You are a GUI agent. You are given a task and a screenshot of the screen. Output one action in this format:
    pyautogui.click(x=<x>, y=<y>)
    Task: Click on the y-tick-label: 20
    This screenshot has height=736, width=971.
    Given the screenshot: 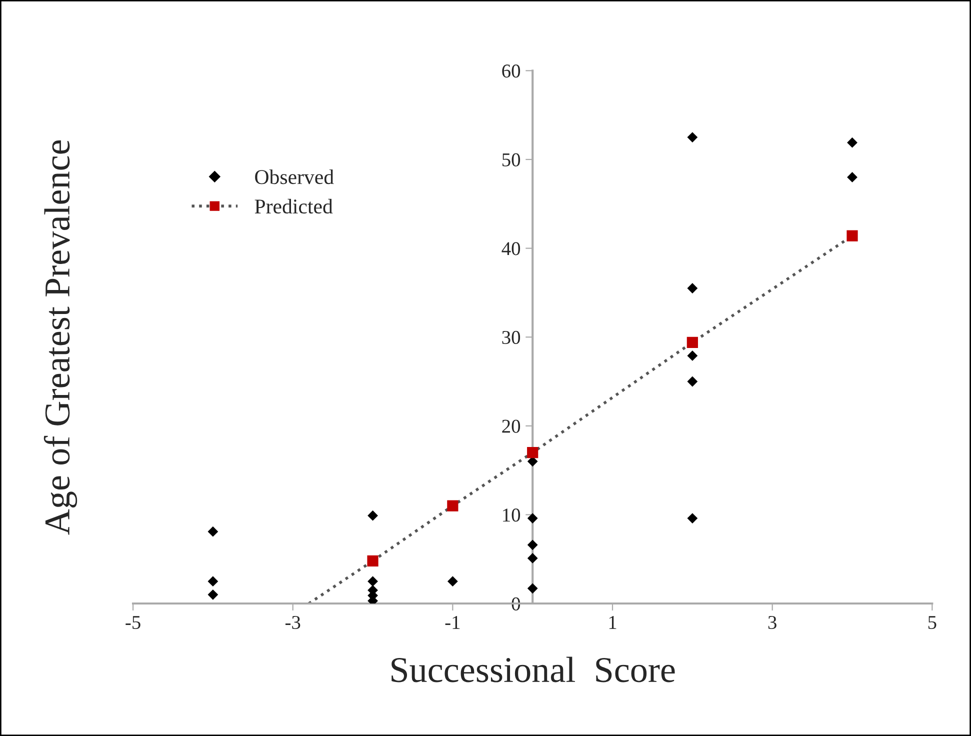 What is the action you would take?
    pyautogui.click(x=511, y=426)
    